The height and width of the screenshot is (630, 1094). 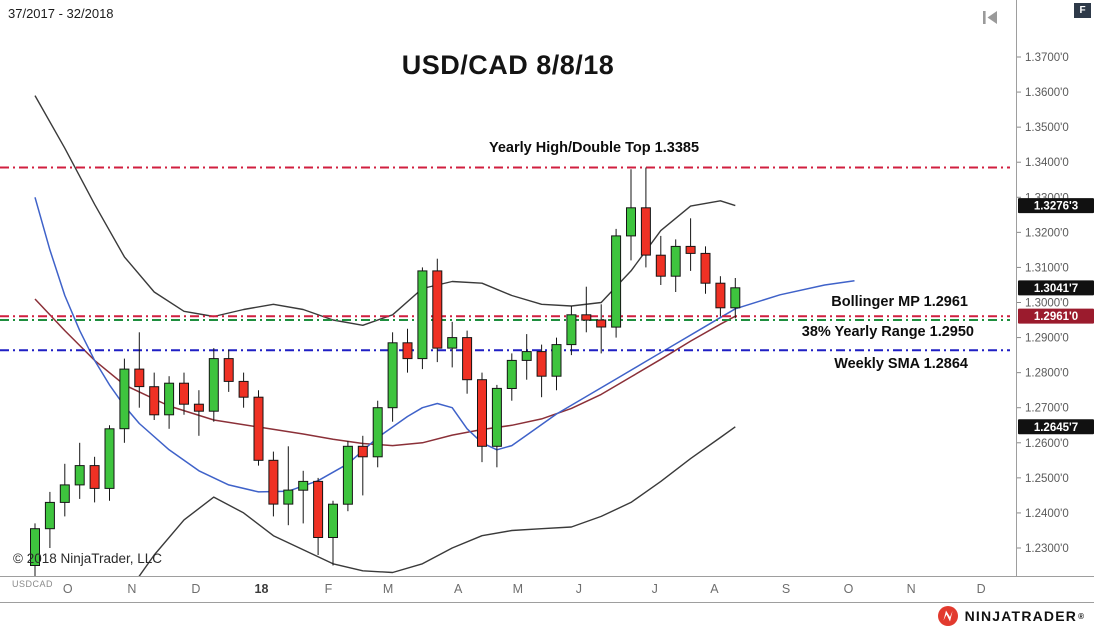 I want to click on price-tag-label: 1.3276'3, so click(x=1056, y=207).